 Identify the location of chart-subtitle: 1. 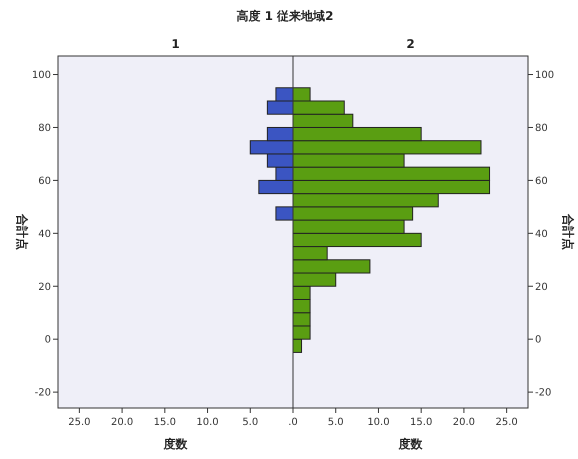
(175, 44).